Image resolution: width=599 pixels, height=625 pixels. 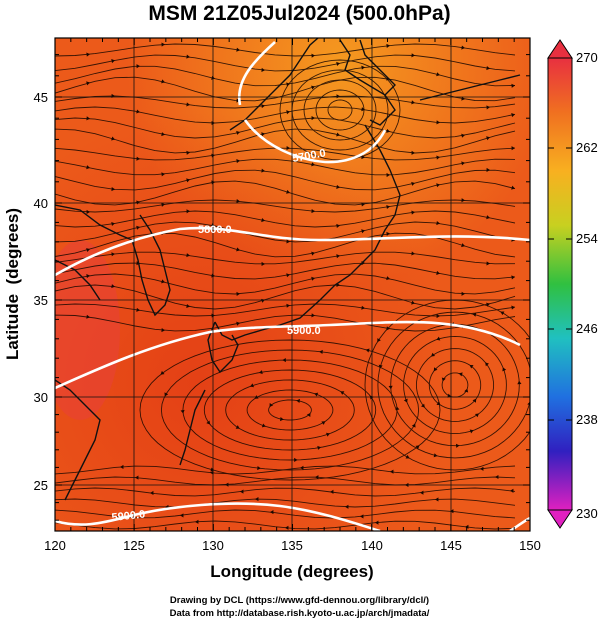 I want to click on colorbar-label: 254, so click(x=587, y=238).